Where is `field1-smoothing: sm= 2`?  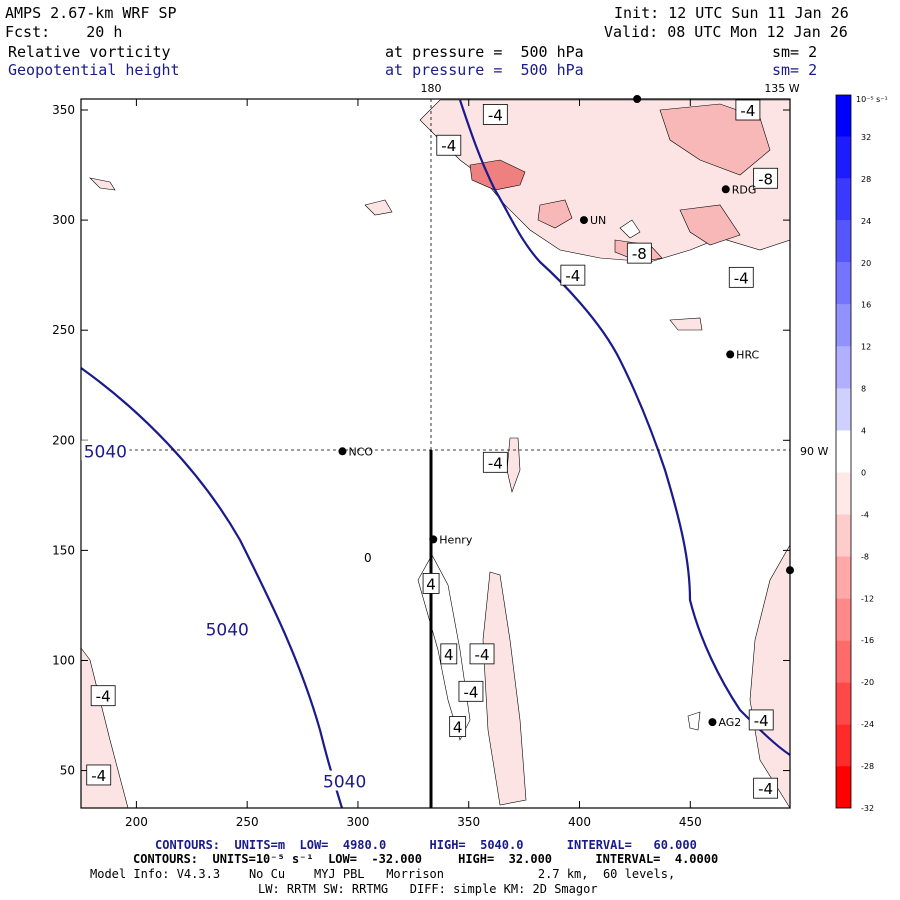 field1-smoothing: sm= 2 is located at coordinates (795, 52).